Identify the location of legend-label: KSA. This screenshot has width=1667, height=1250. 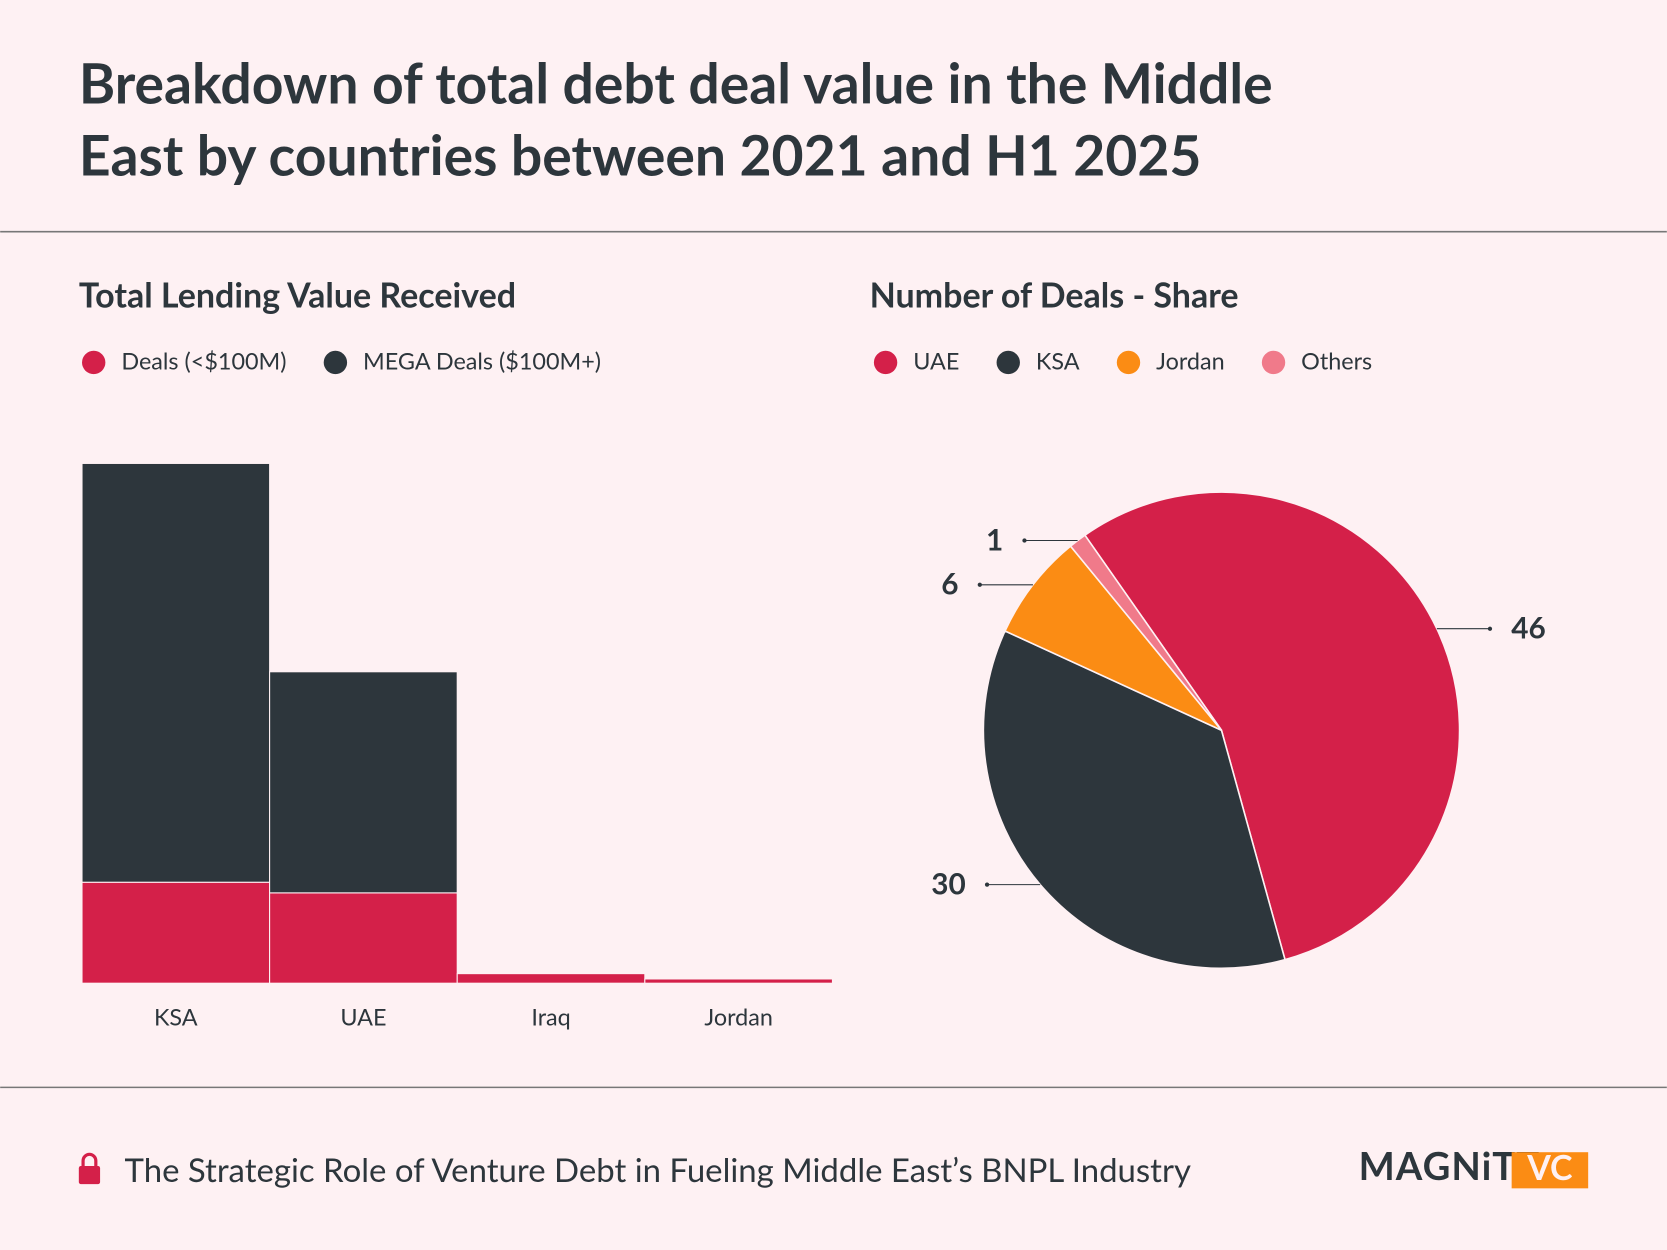
(1058, 360).